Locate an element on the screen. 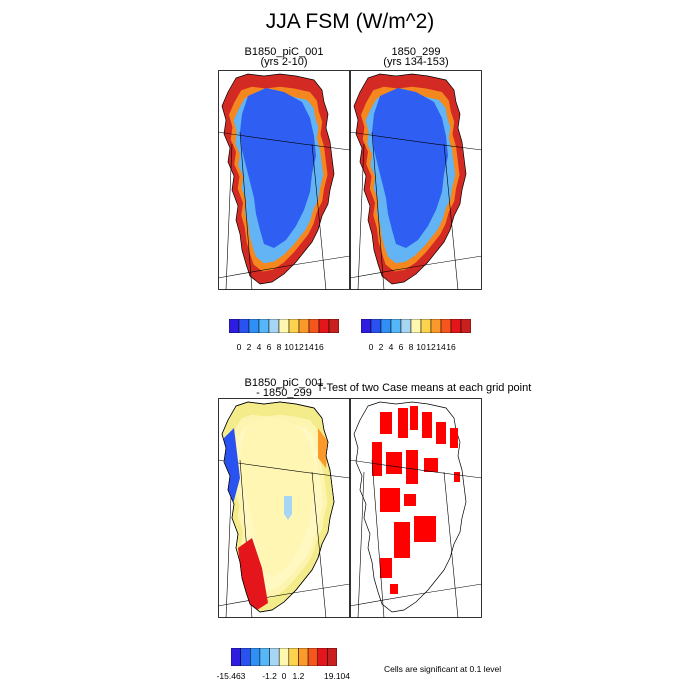 This screenshot has width=700, height=700. colorbar-top-tick-label: 0 is located at coordinates (239, 347).